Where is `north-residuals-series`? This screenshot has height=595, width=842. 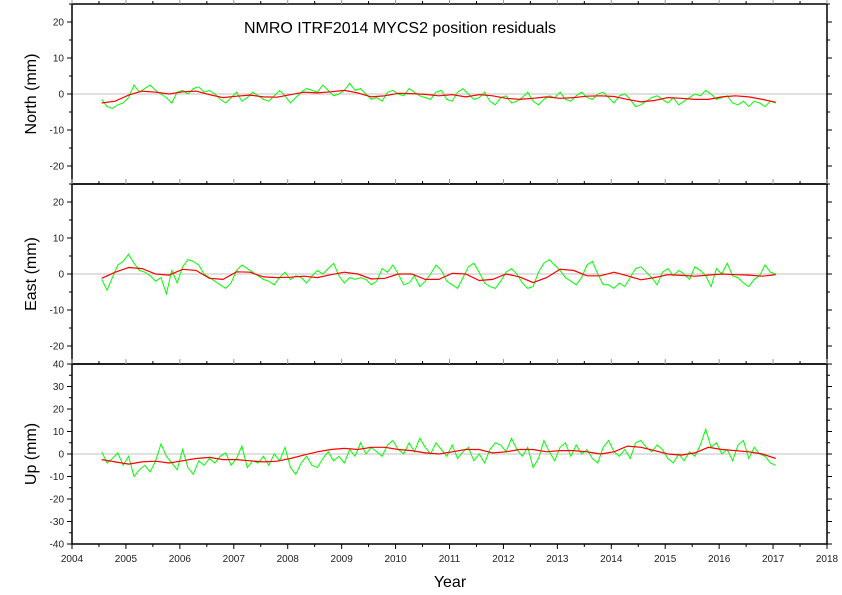 north-residuals-series is located at coordinates (438, 95).